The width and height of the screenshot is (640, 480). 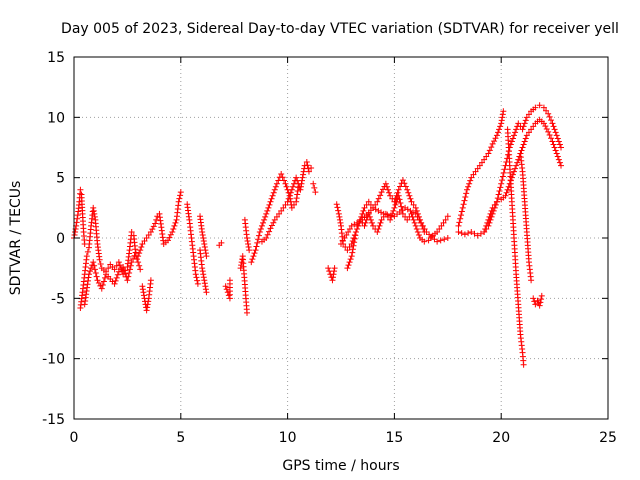 What do you see at coordinates (608, 438) in the screenshot?
I see `x-tick-label: 25` at bounding box center [608, 438].